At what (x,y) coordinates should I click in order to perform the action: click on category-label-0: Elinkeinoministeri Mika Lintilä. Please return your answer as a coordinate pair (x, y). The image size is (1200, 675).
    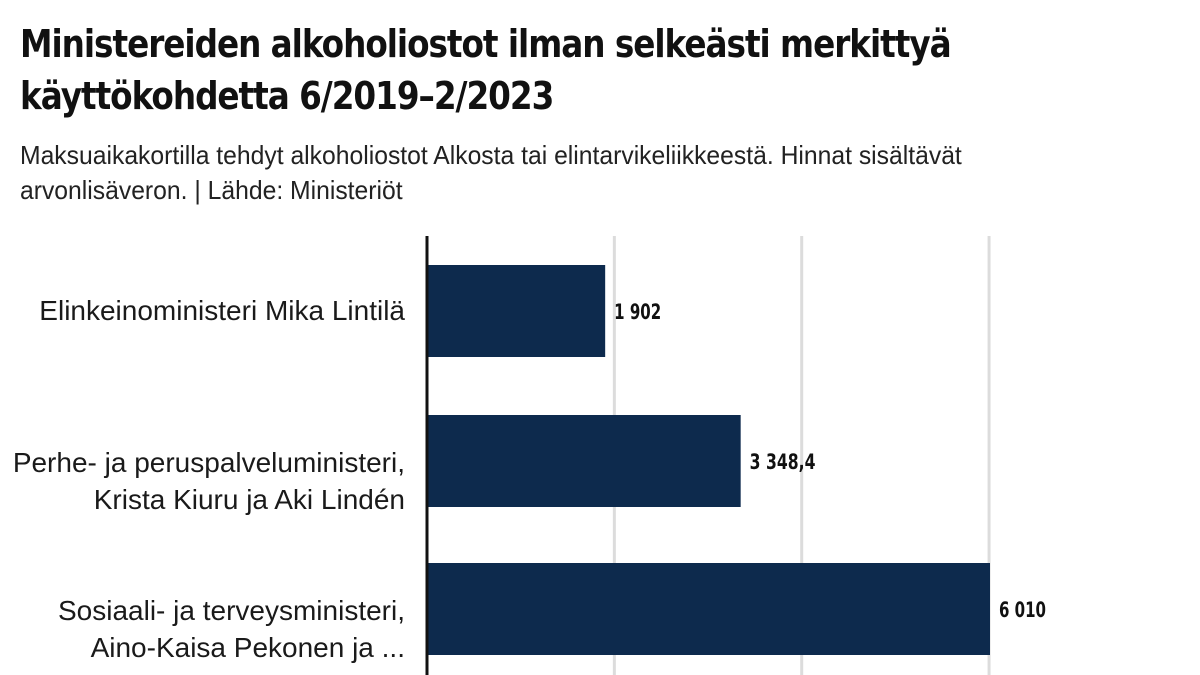
    Looking at the image, I should click on (222, 310).